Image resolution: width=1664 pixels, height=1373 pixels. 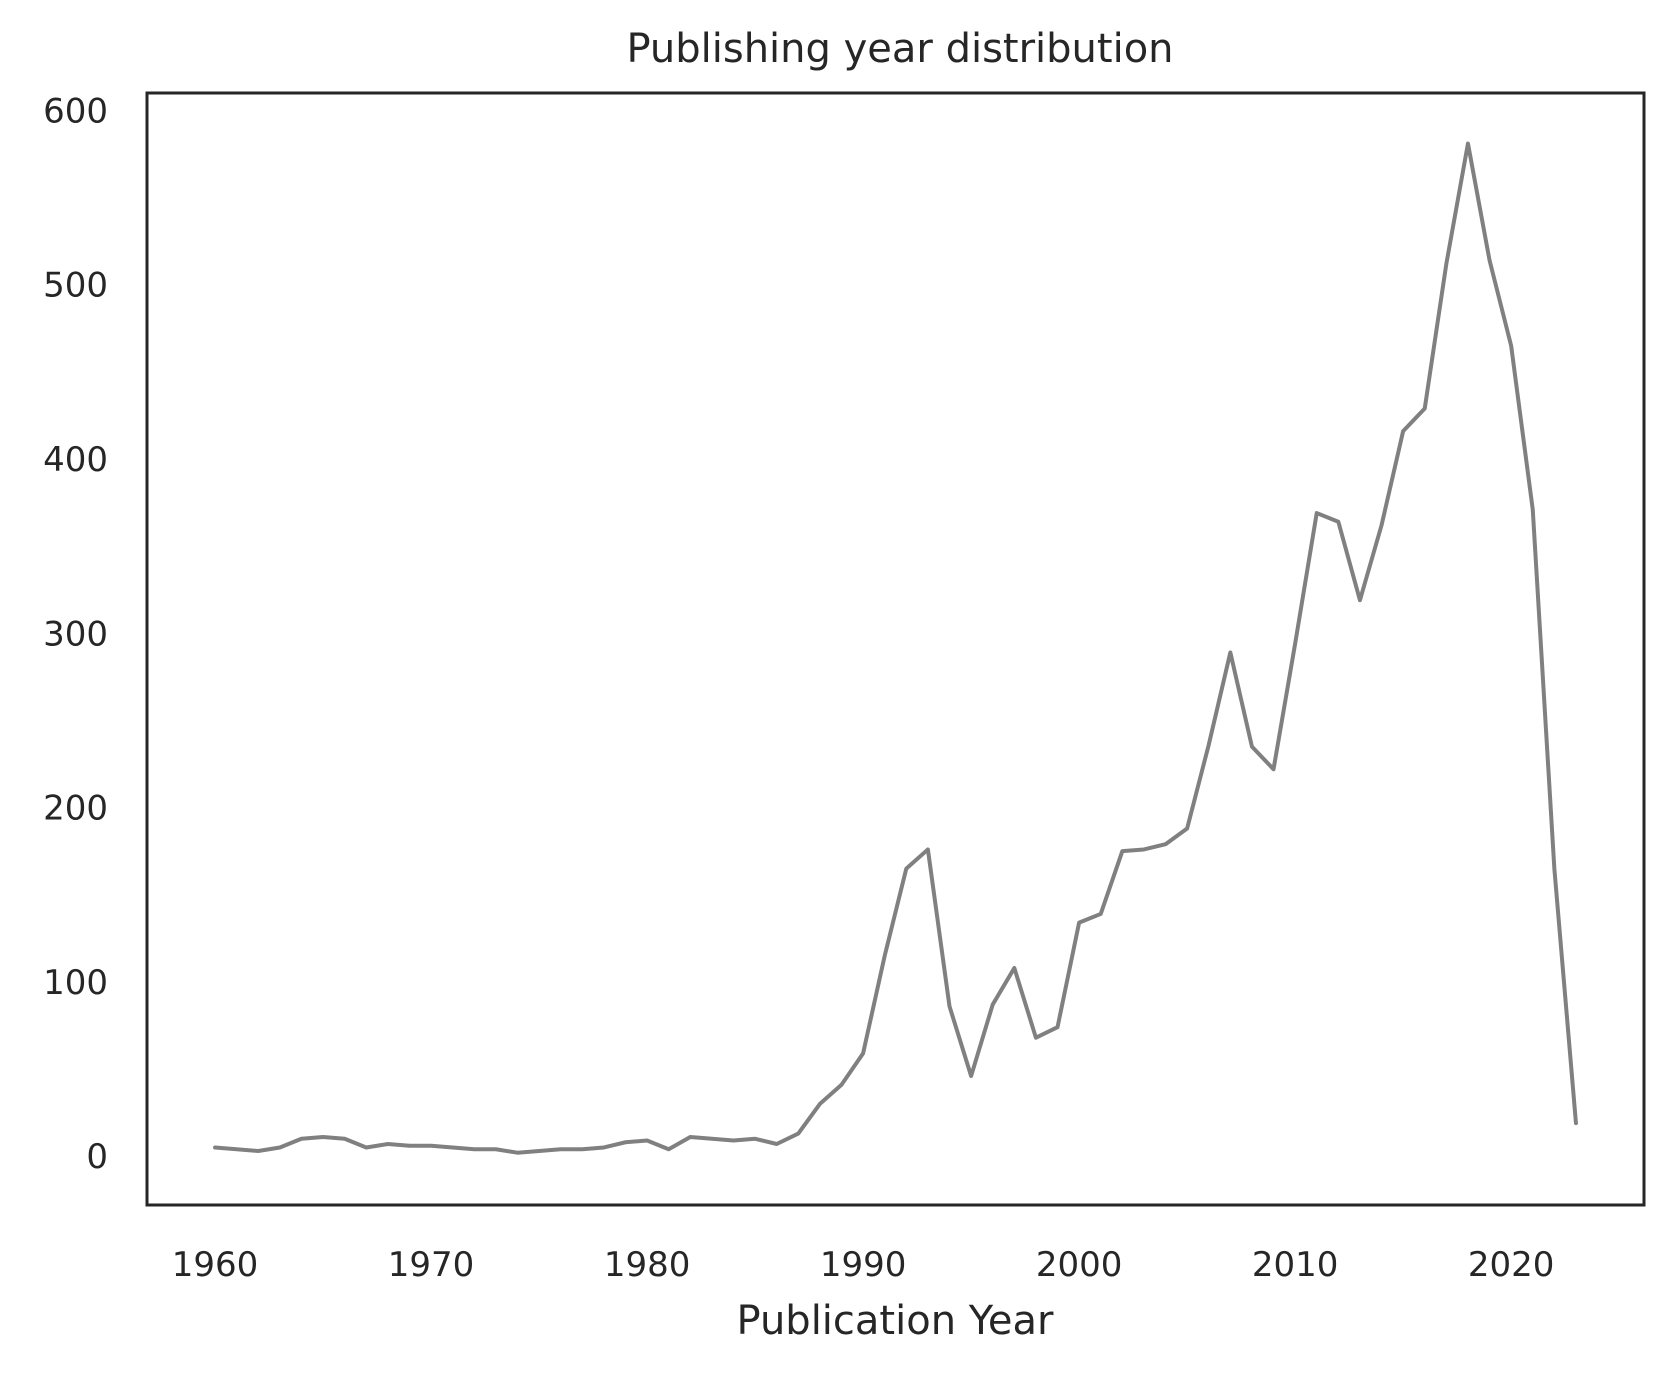 I want to click on y-tick-label: 200, so click(x=75, y=809).